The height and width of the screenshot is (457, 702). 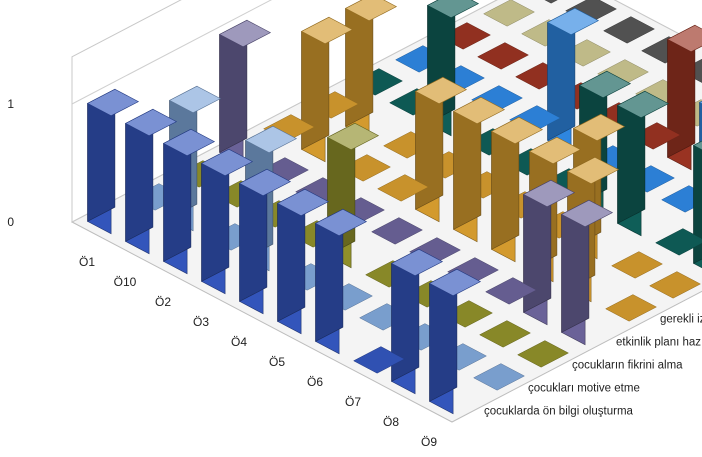 I want to click on y-tick-label: 1, so click(x=10, y=104).